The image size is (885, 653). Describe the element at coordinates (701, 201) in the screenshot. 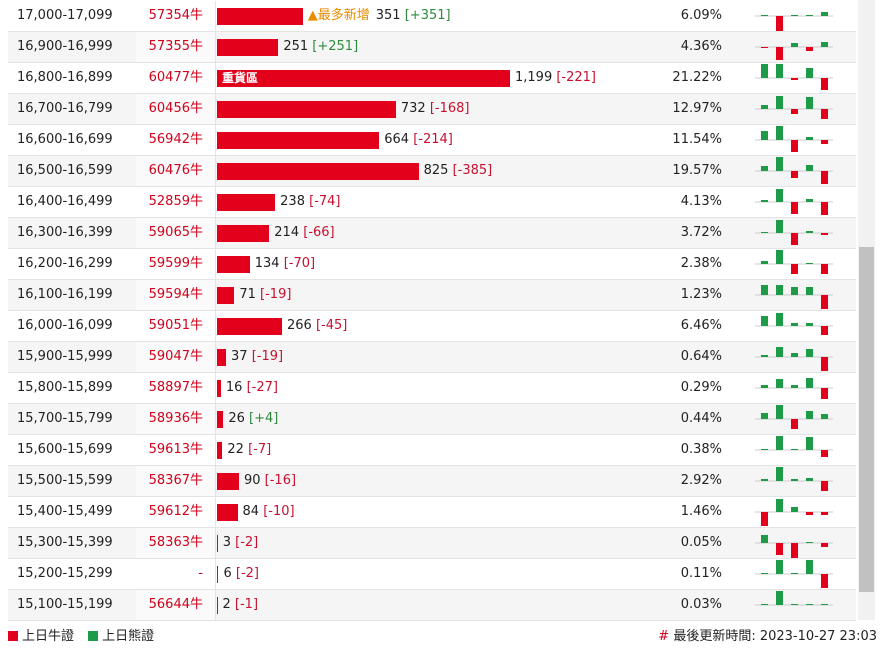

I see `percentage: 4.13%` at that location.